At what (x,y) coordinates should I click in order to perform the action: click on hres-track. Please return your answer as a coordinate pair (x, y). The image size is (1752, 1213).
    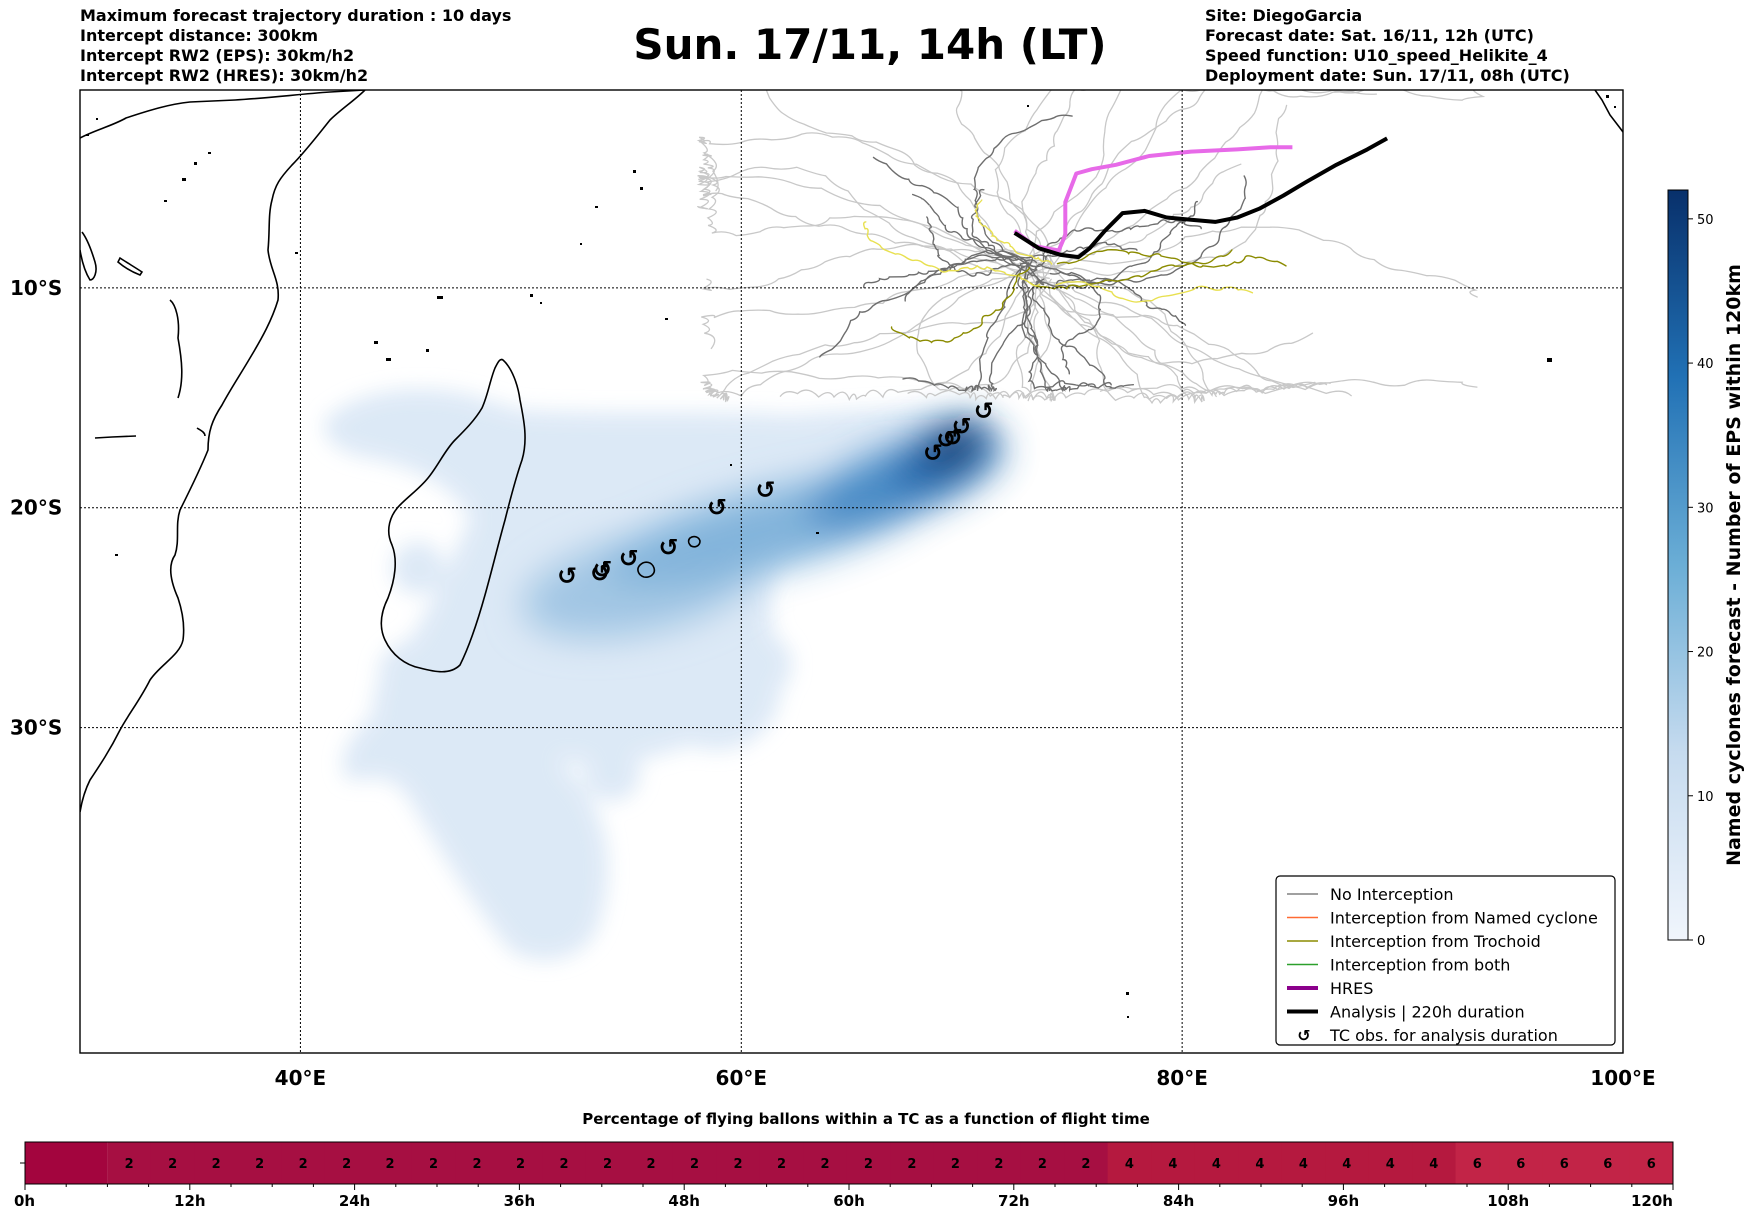
    Looking at the image, I should click on (1153, 199).